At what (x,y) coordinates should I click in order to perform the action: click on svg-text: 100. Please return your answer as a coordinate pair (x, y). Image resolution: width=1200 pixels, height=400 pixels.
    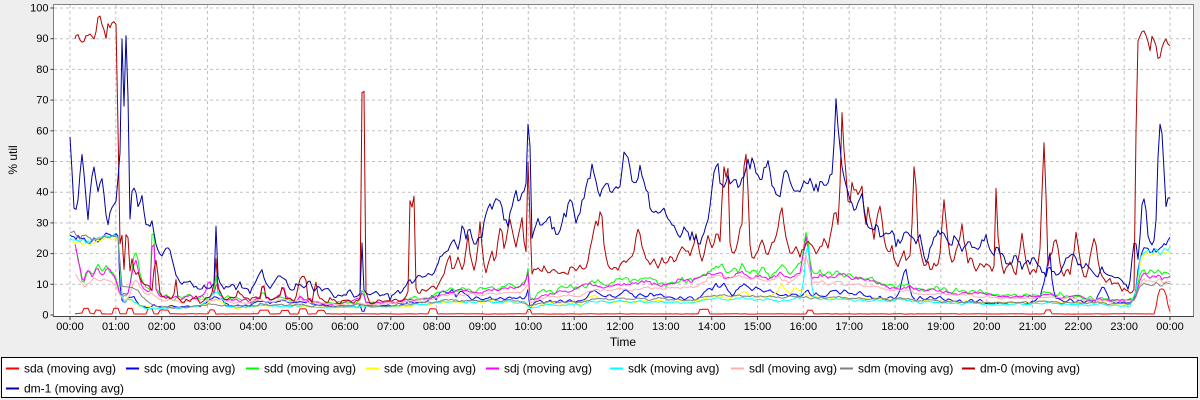
    Looking at the image, I should click on (39, 9).